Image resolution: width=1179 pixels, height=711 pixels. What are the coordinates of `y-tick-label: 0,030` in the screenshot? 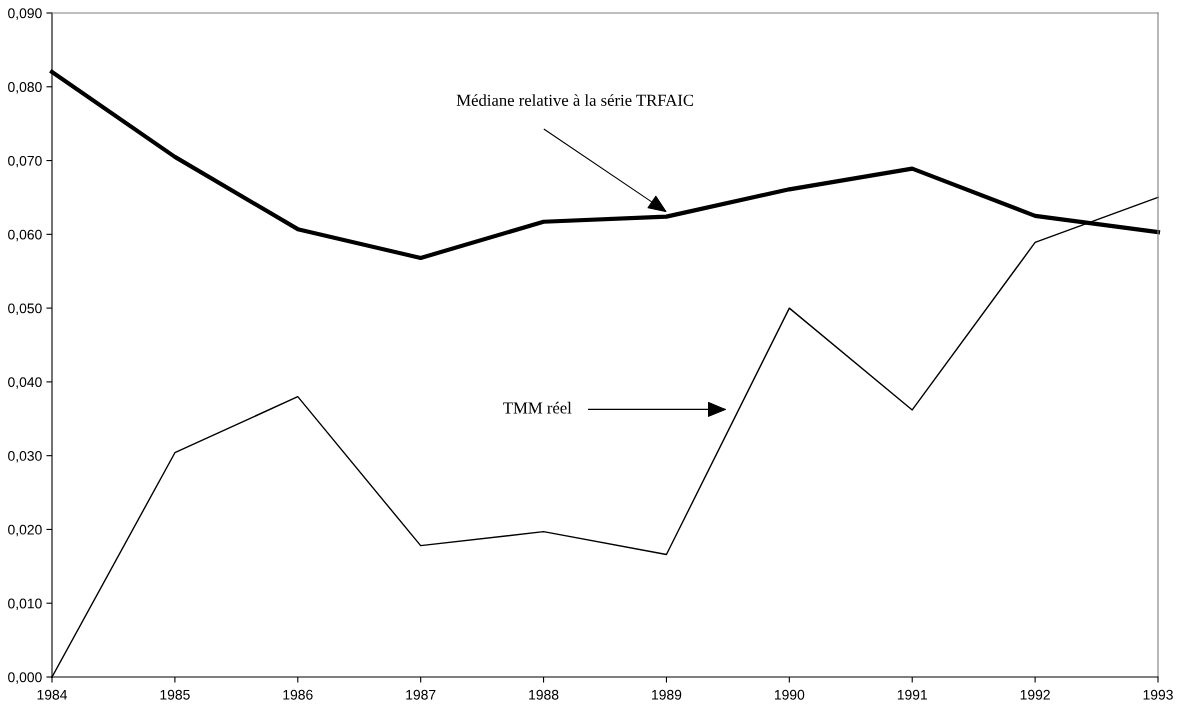 It's located at (25, 457).